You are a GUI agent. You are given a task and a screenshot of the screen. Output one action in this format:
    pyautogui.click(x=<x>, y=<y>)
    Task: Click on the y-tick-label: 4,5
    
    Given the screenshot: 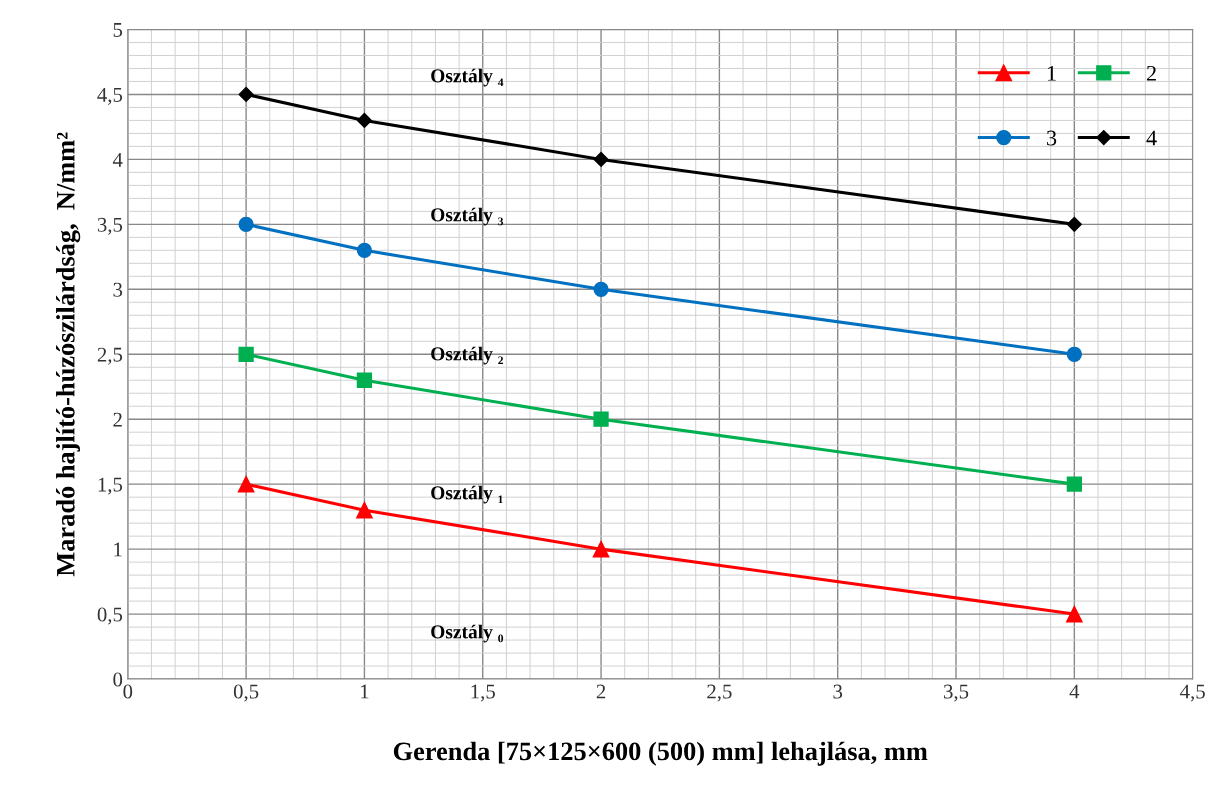 What is the action you would take?
    pyautogui.click(x=110, y=96)
    